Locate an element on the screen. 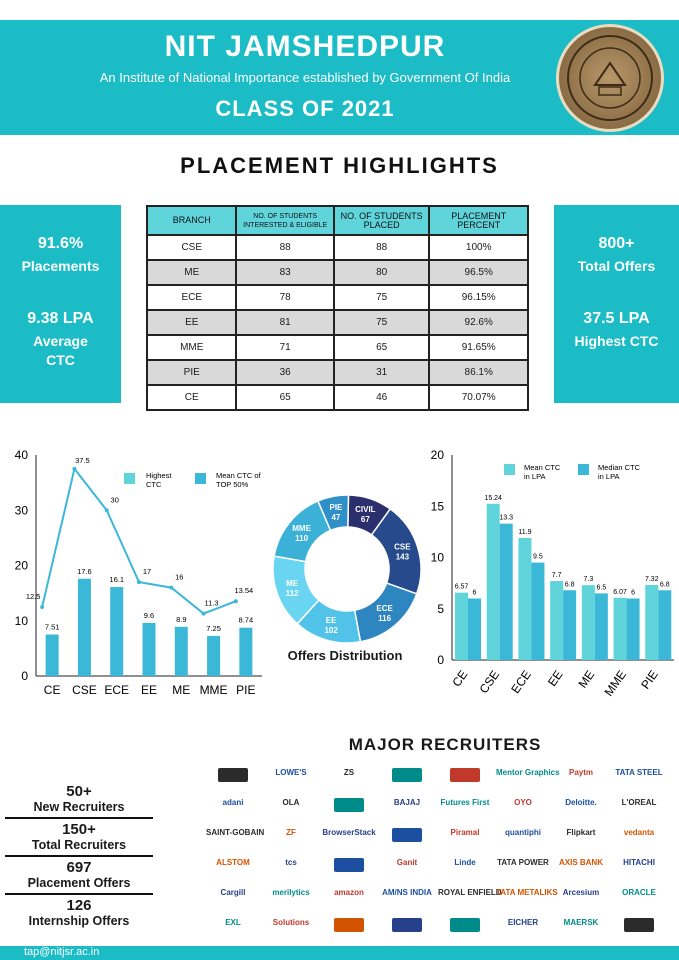  table-row: PIE 36 31 86.1% is located at coordinates (337, 372).